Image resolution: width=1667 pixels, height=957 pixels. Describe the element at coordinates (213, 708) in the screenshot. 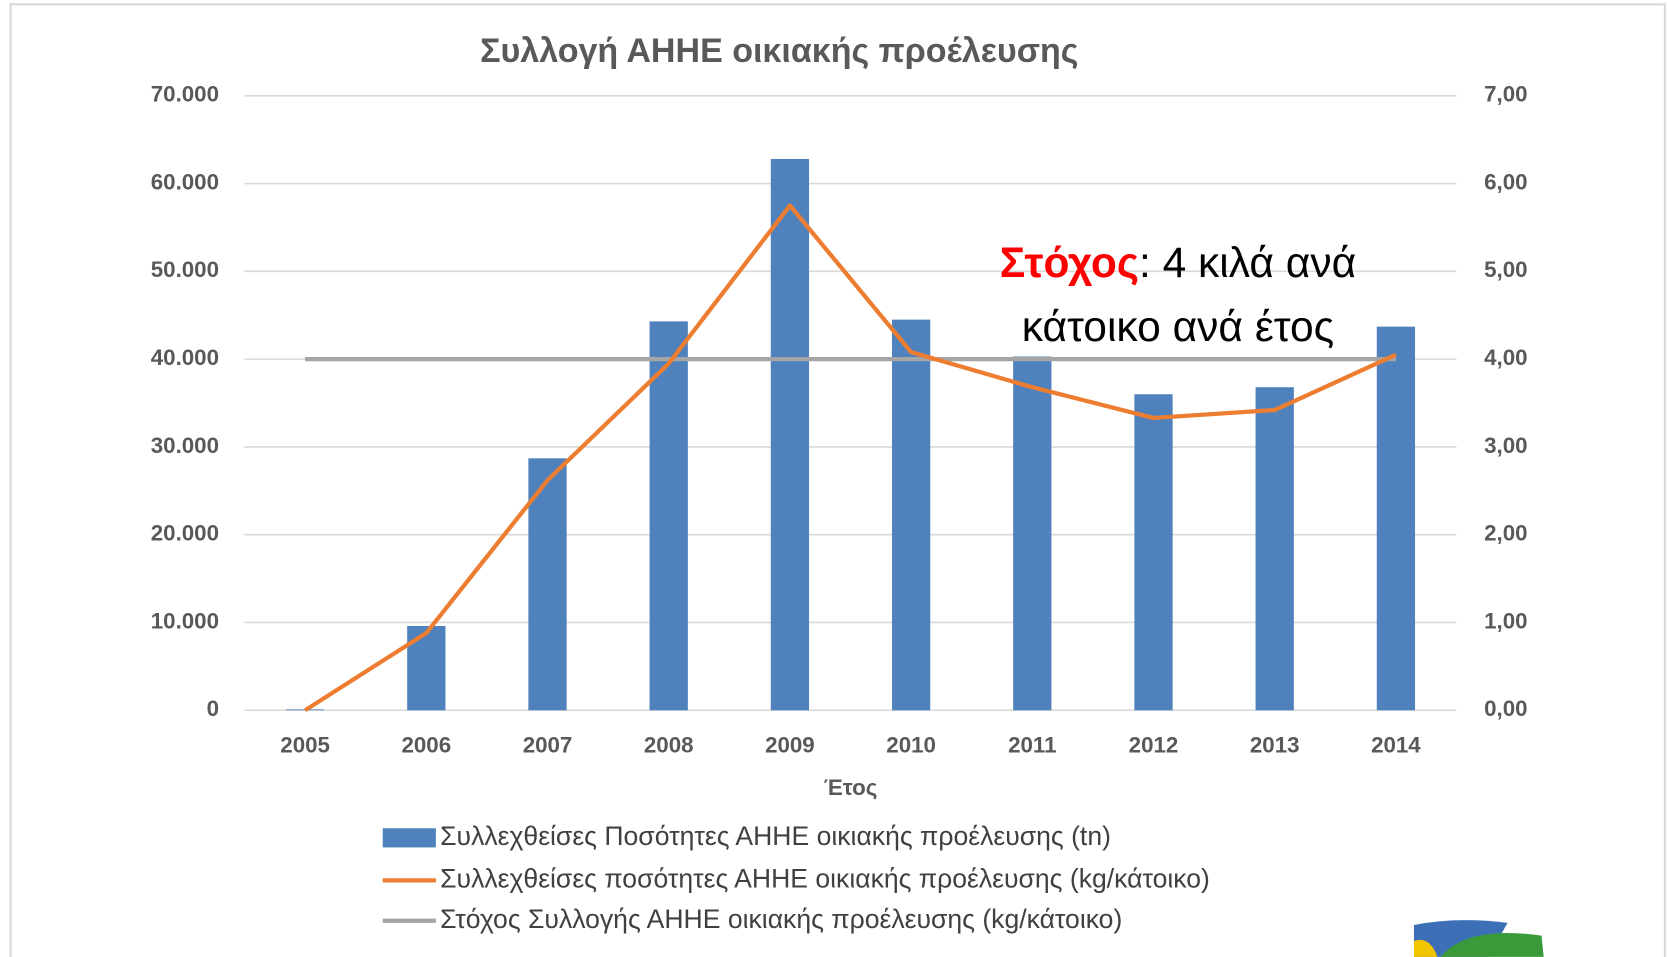

I see `y-tick-label: 0` at that location.